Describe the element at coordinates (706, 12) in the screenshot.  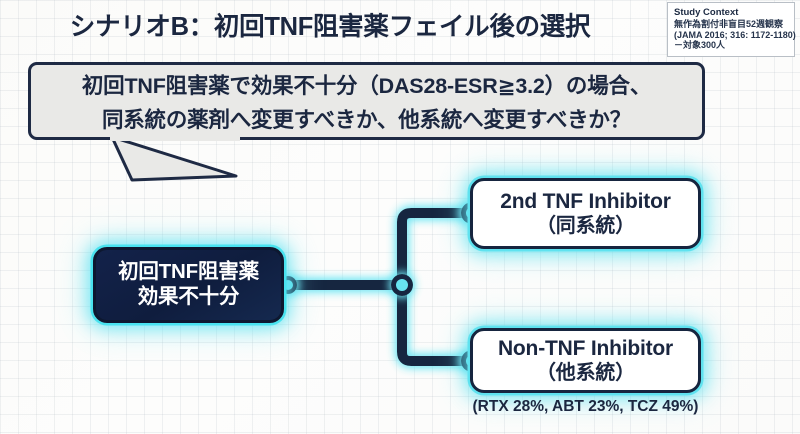
I see `study-context-heading: Study Context` at that location.